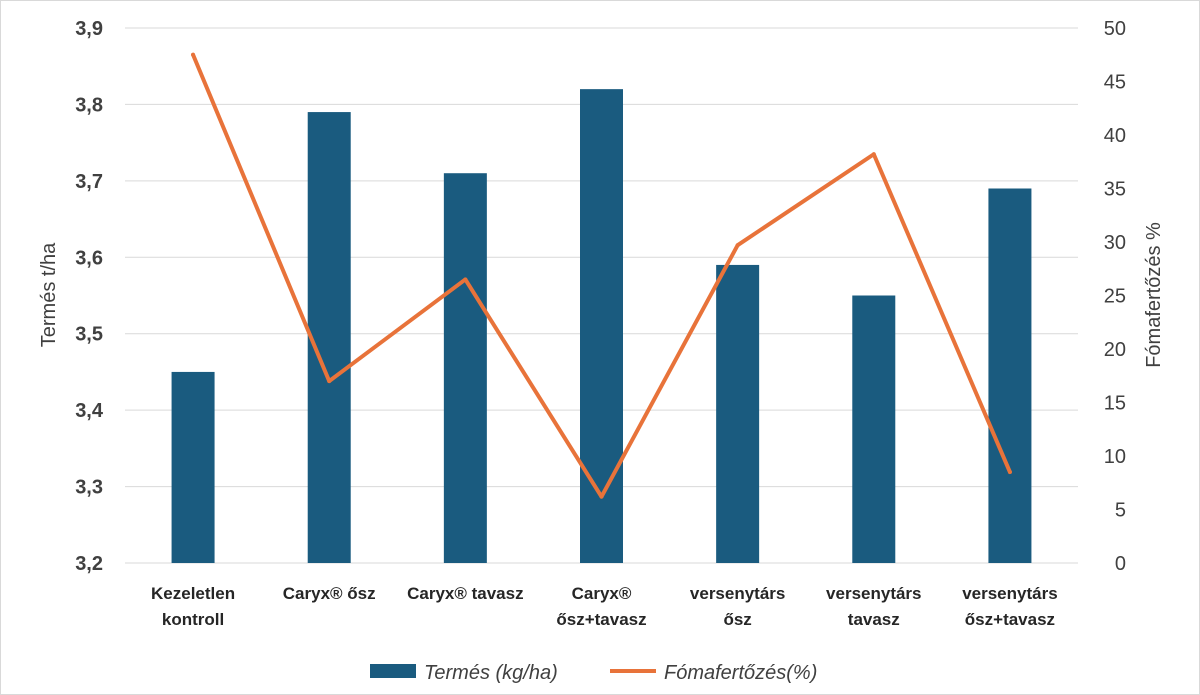 This screenshot has height=695, width=1200. Describe the element at coordinates (1120, 511) in the screenshot. I see `y2-tick-label: 5` at that location.